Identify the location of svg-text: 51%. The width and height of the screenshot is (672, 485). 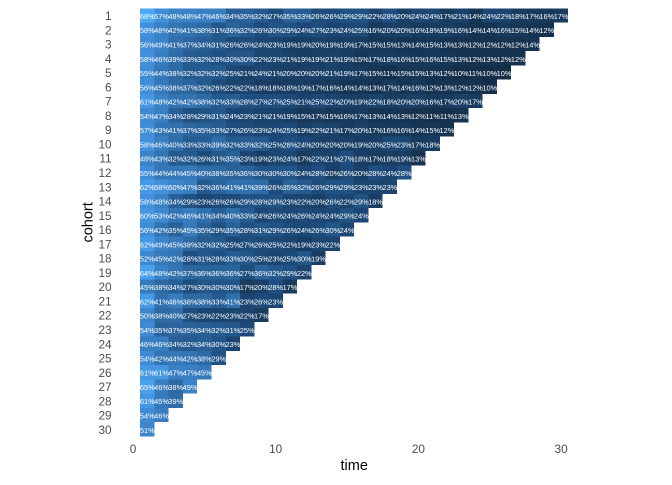
(147, 430).